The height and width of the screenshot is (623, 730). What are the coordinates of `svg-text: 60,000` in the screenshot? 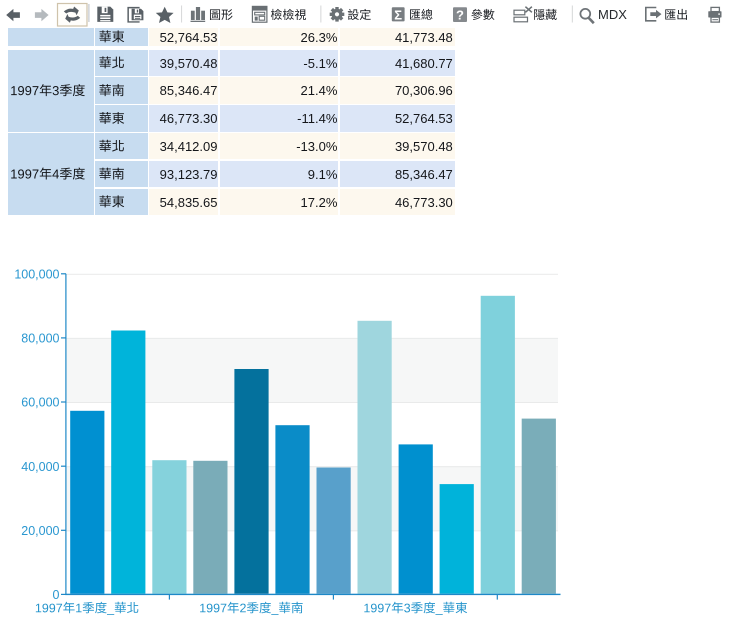 It's located at (40, 403).